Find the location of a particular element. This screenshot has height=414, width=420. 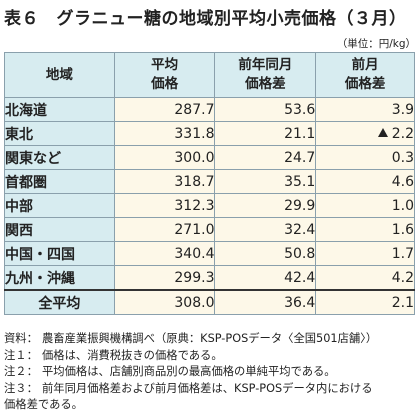

price-cell: 312.3 is located at coordinates (164, 205).